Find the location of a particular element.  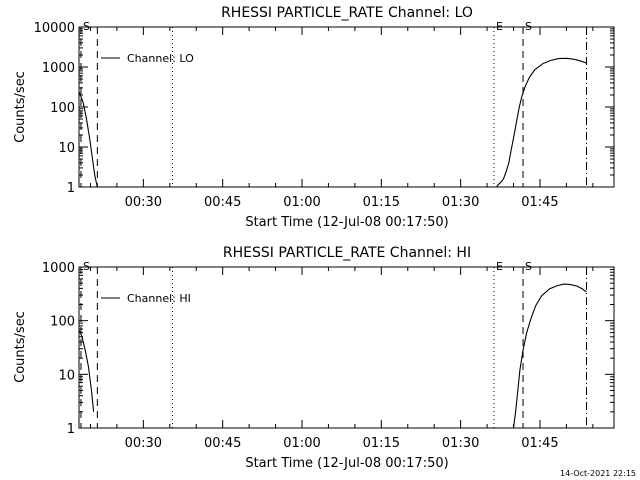

y-tick-label: 10000 is located at coordinates (54, 28).